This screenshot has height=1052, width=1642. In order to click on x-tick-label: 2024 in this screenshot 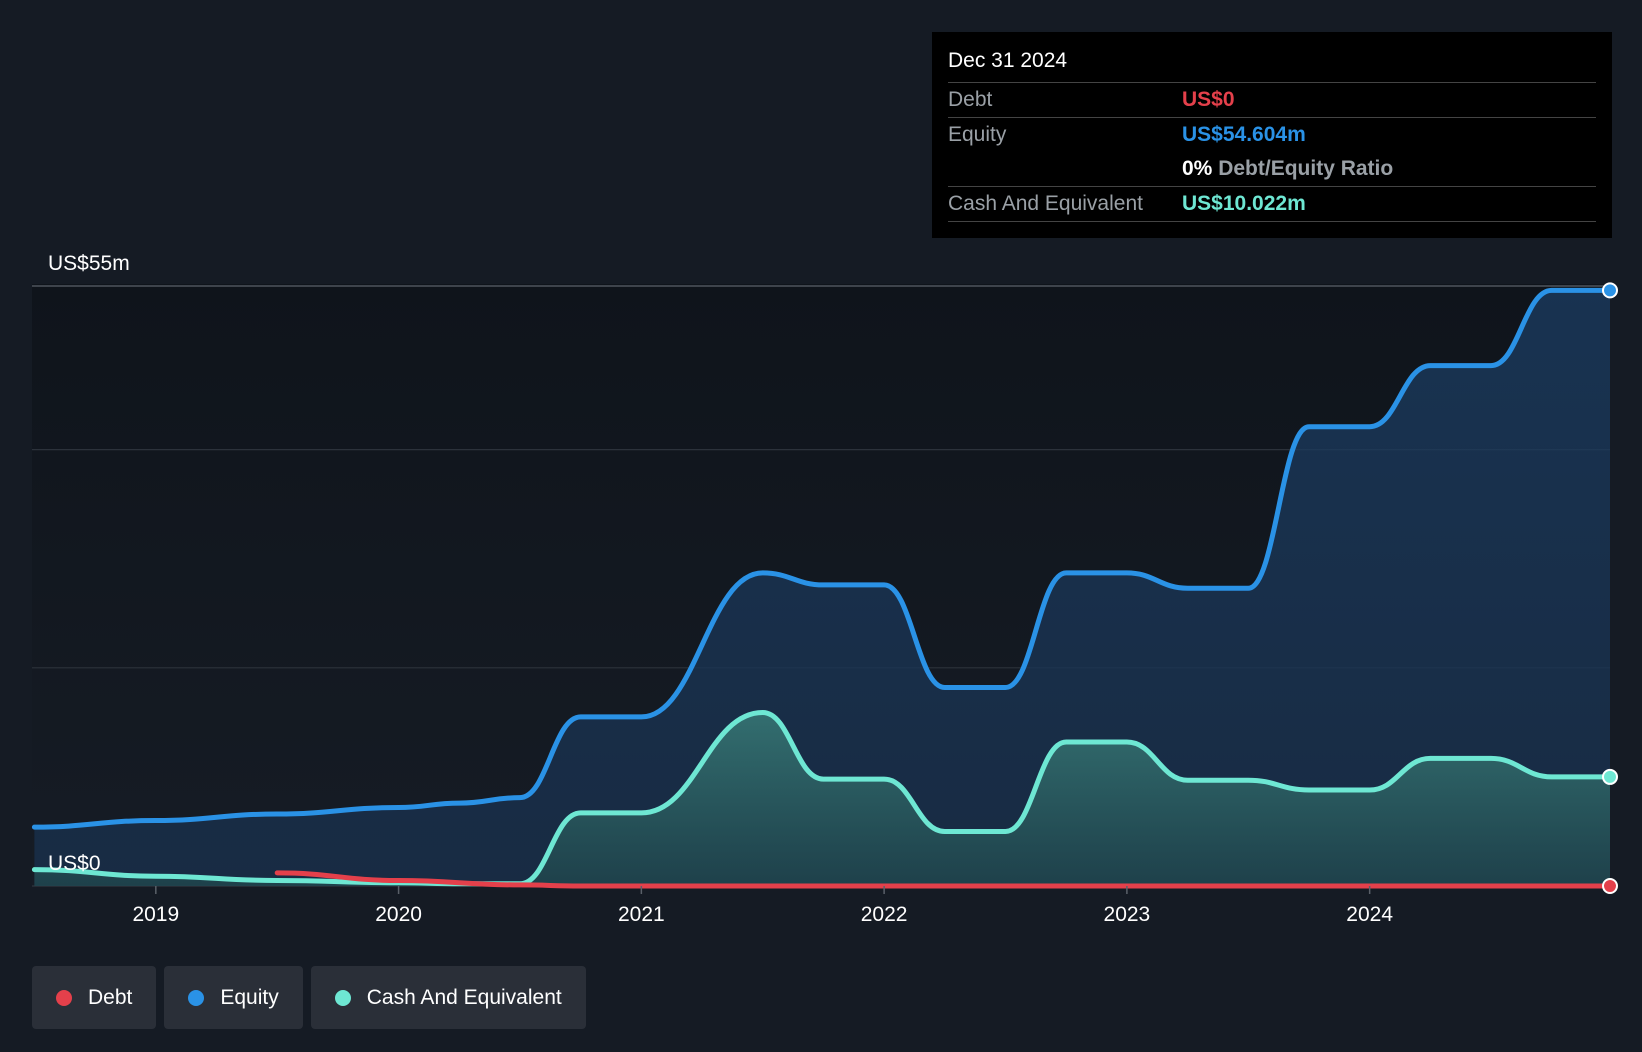, I will do `click(1369, 914)`.